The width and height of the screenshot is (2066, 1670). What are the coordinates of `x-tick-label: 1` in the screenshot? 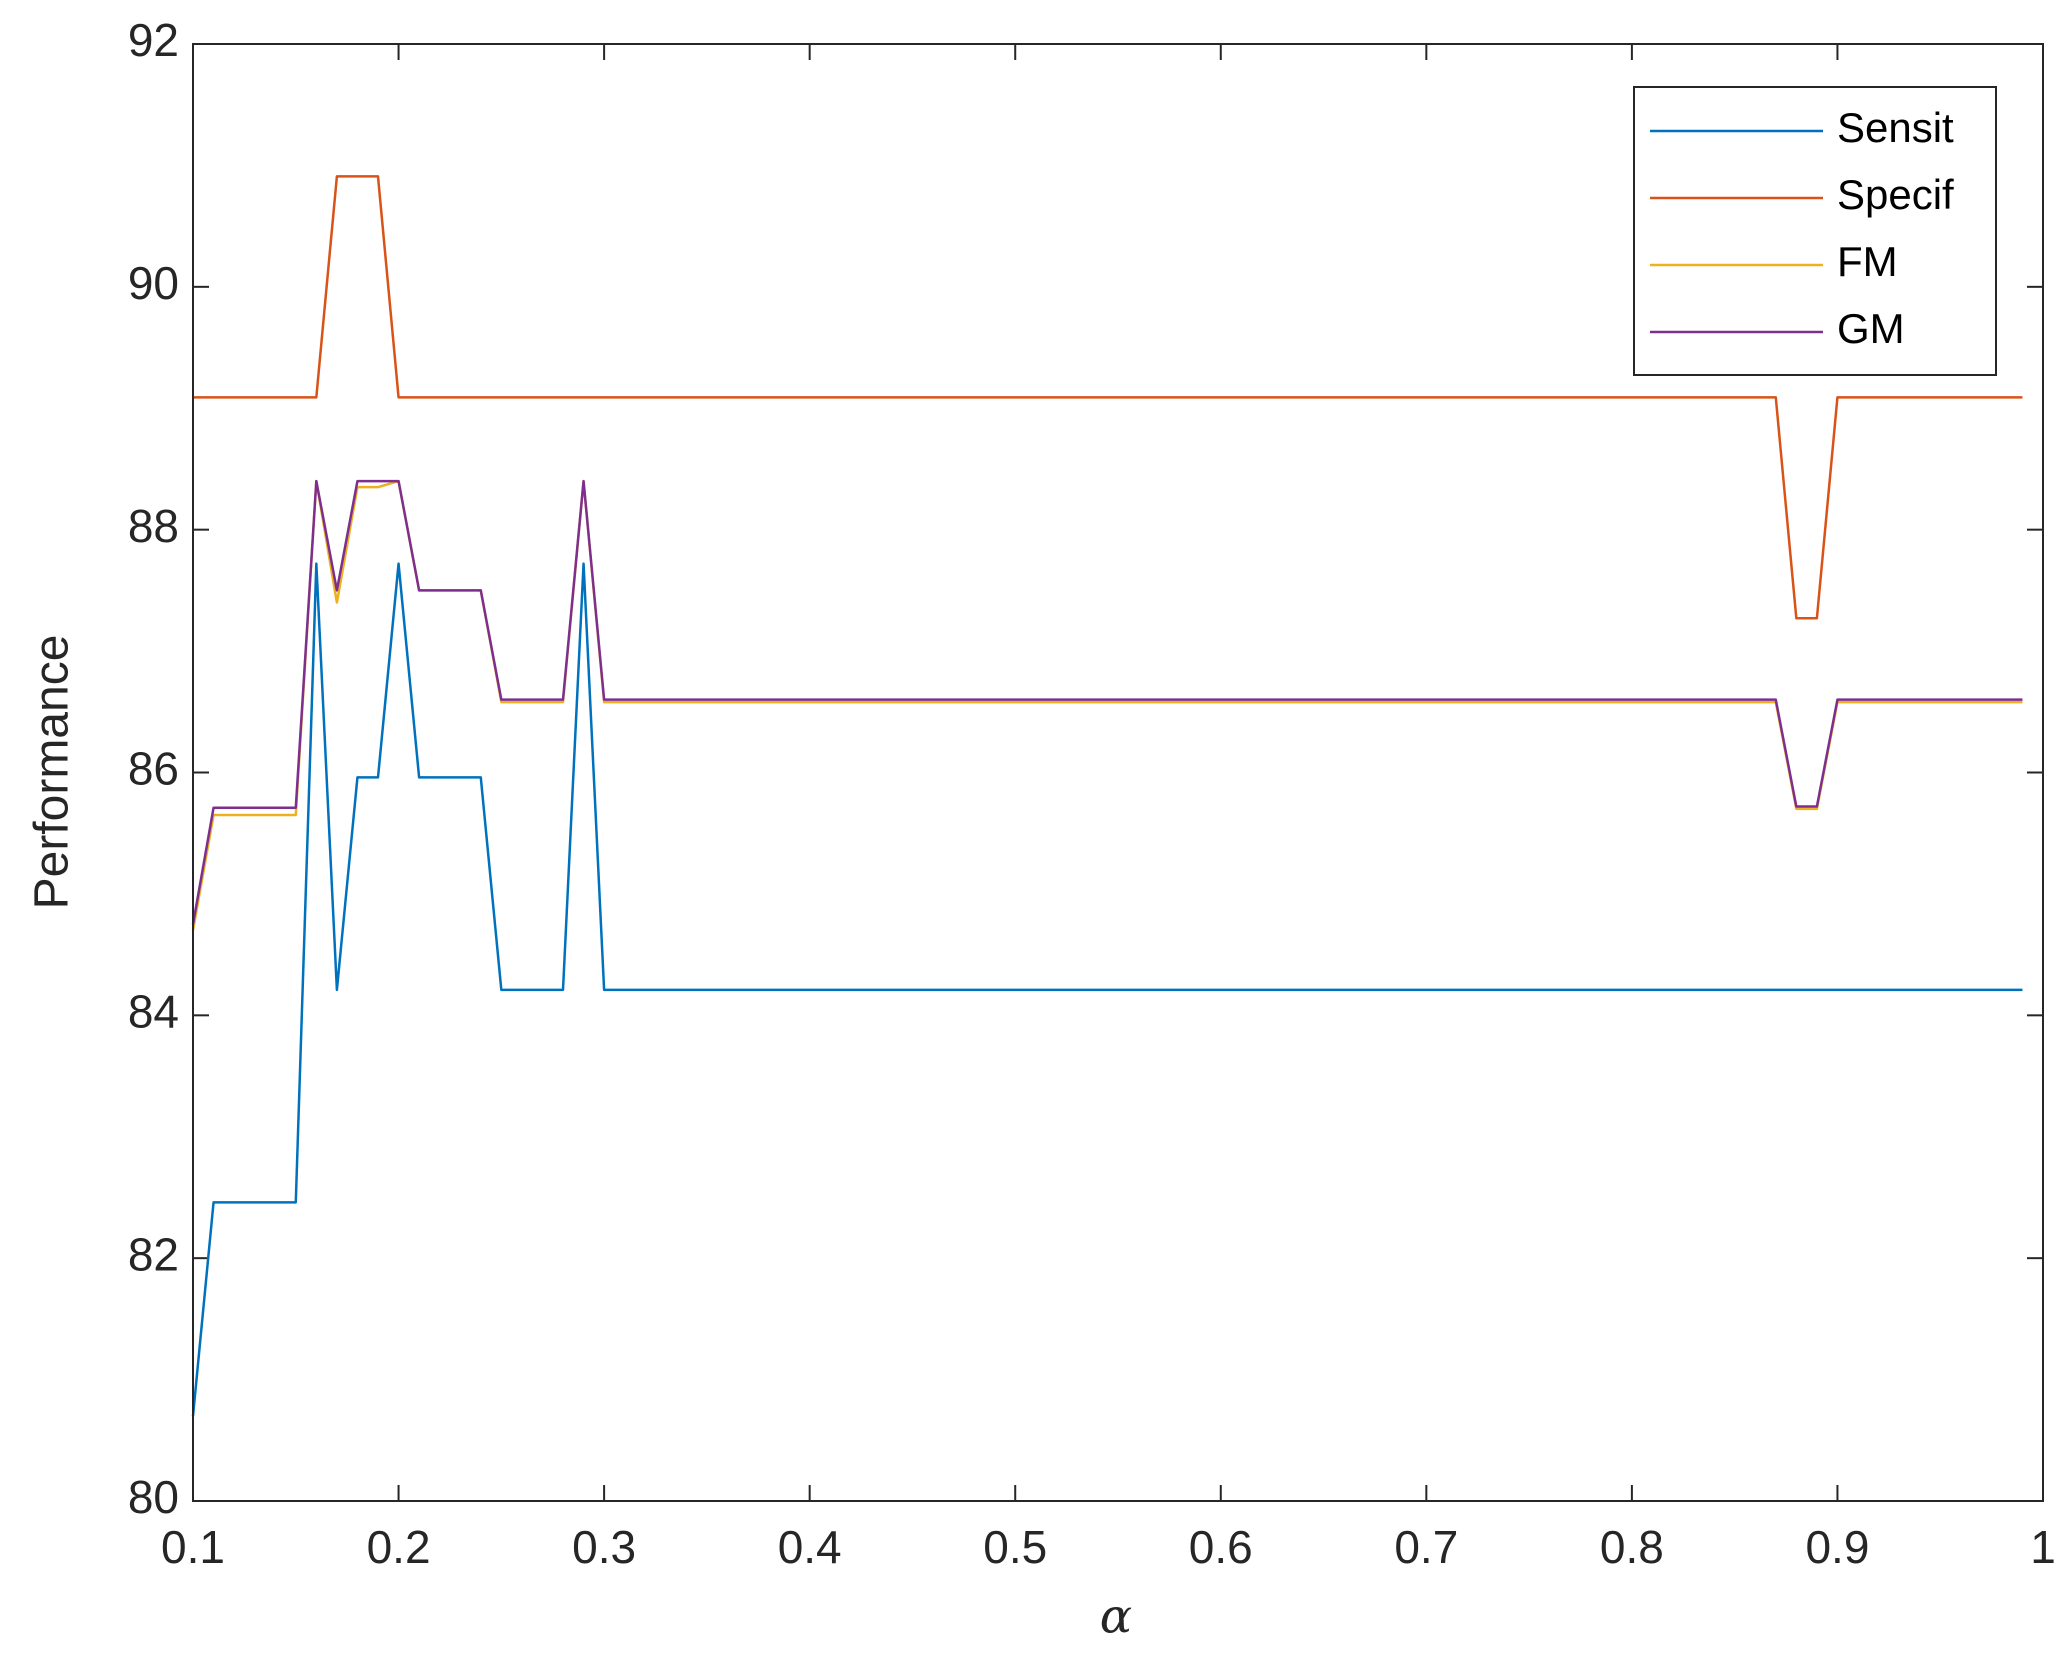 It's located at (2043, 1547).